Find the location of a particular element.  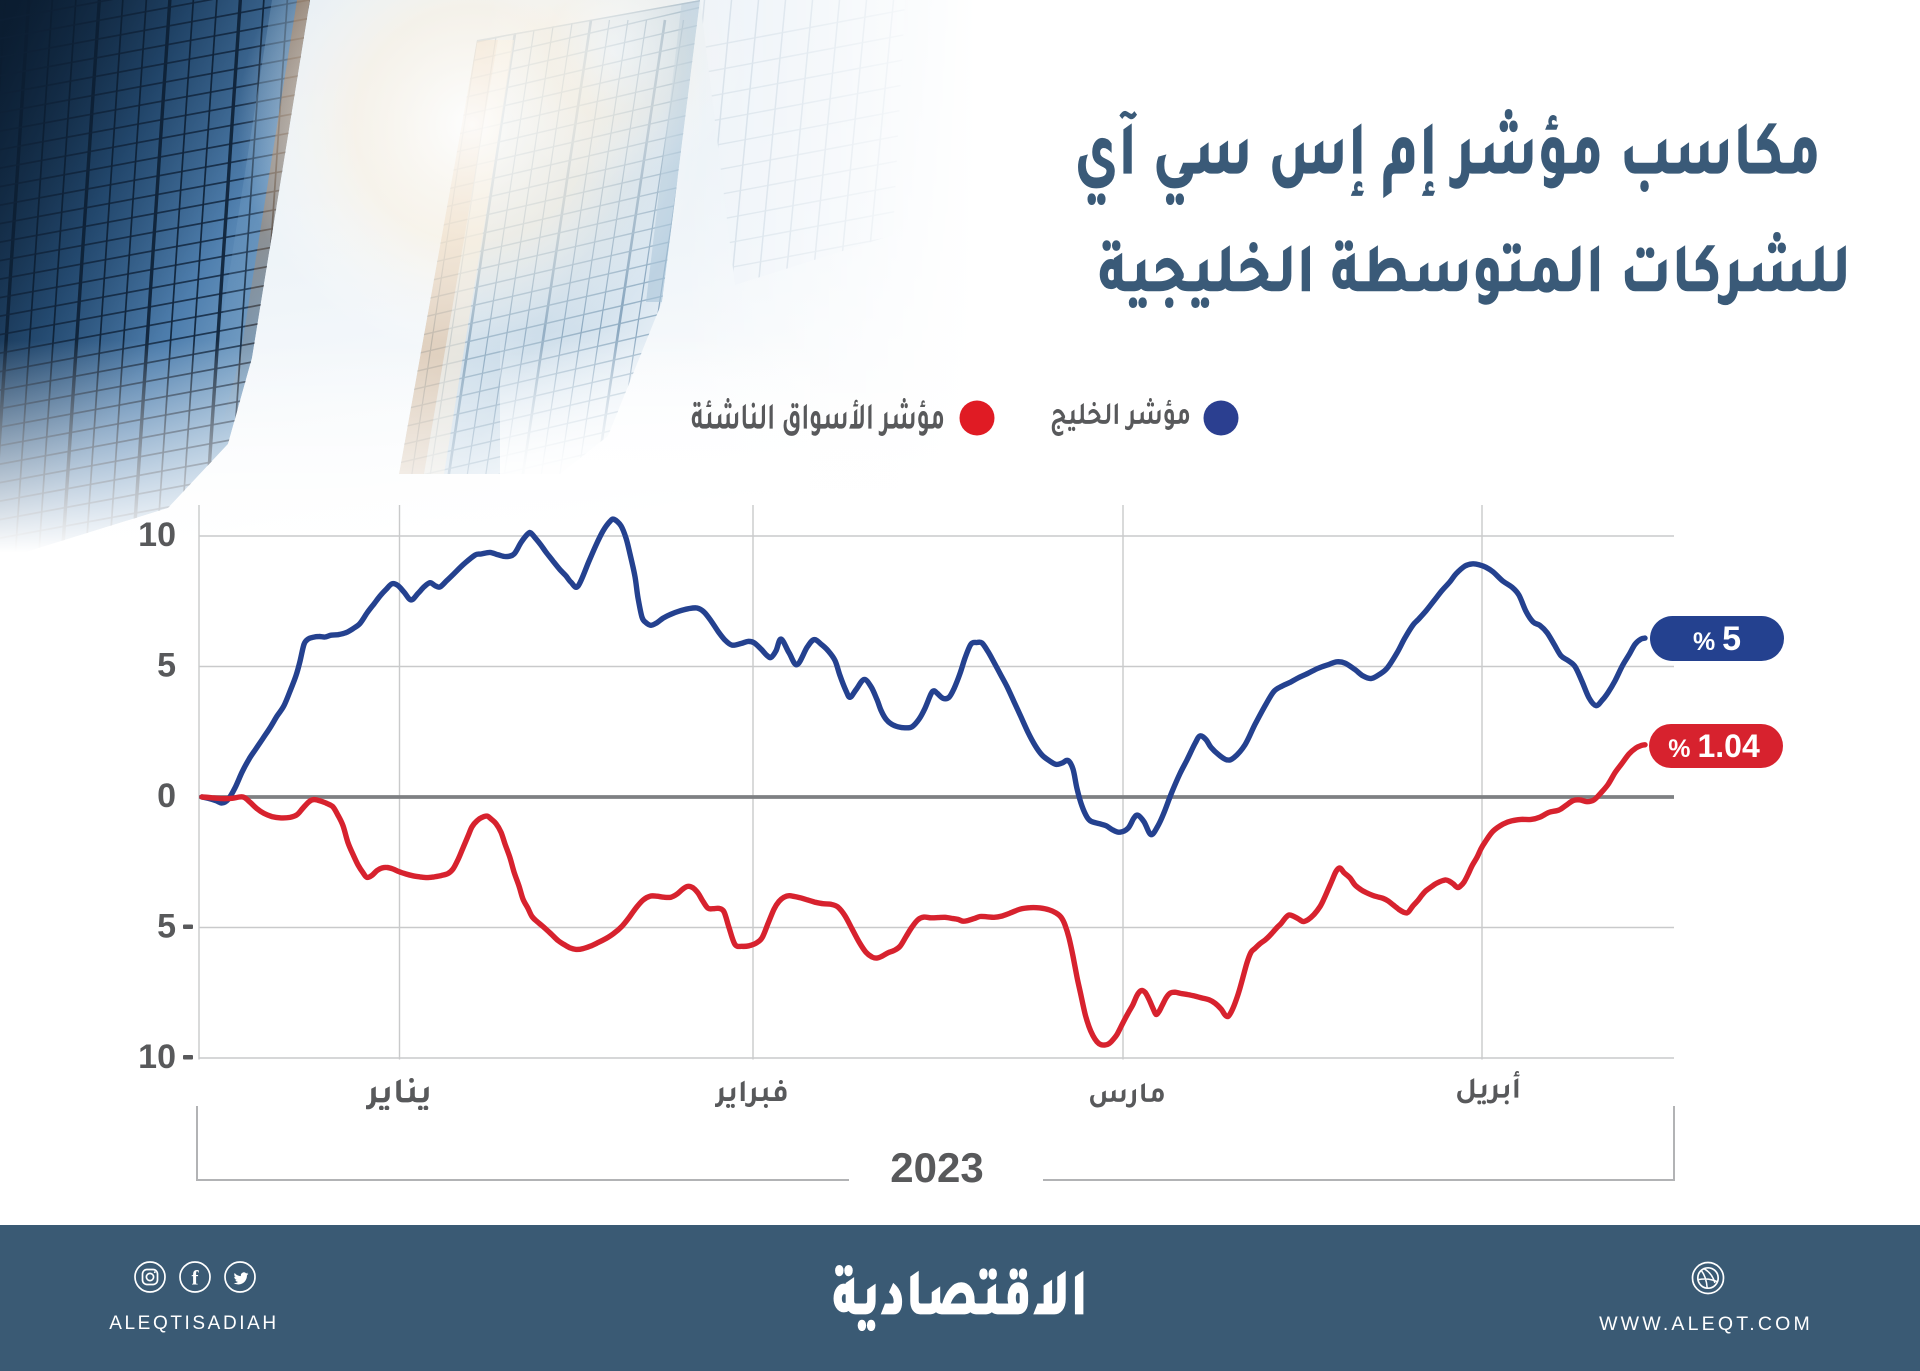

svg-text: 0 is located at coordinates (166, 796).